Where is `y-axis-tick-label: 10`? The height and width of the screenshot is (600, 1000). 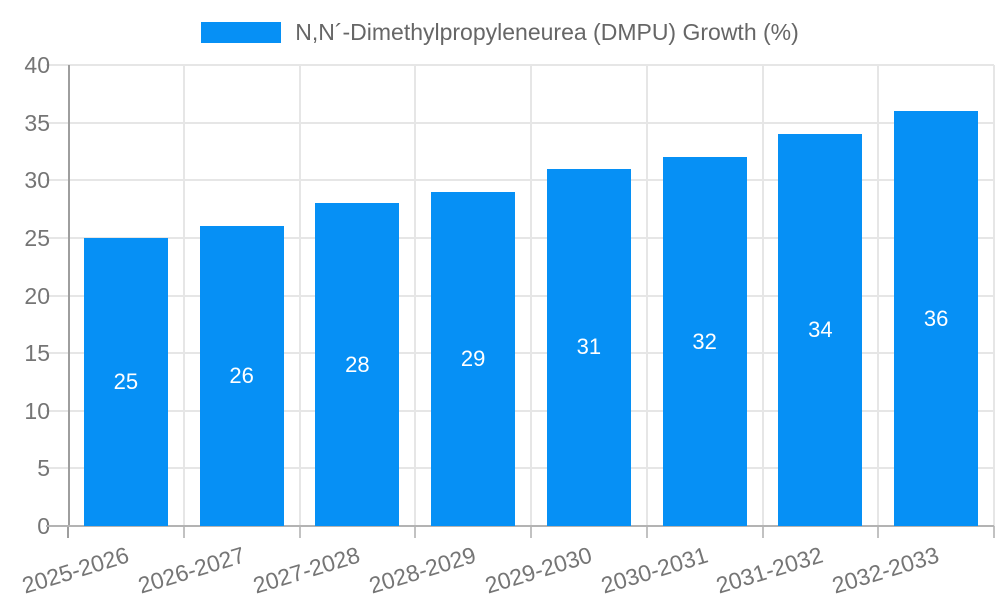 y-axis-tick-label: 10 is located at coordinates (37, 410).